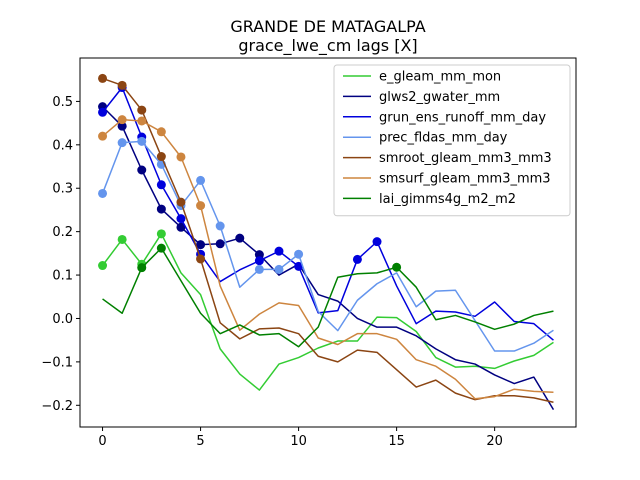  I want to click on legend-label: smsurf_gleam_mm3_mm3, so click(465, 179).